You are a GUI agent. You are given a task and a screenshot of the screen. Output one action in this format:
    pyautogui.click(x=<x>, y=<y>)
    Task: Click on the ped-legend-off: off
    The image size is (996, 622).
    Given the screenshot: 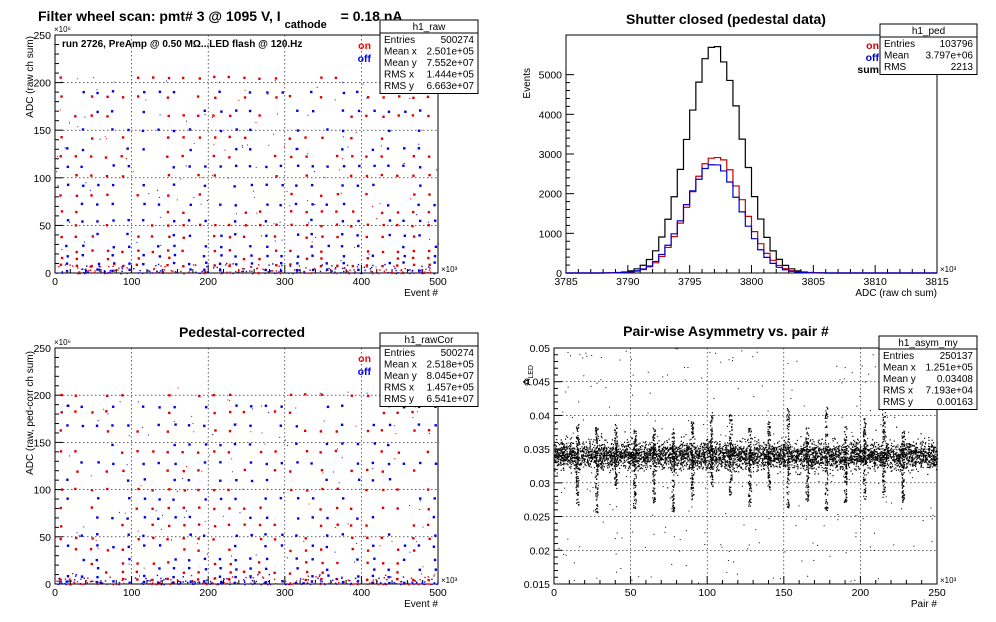 What is the action you would take?
    pyautogui.click(x=873, y=58)
    